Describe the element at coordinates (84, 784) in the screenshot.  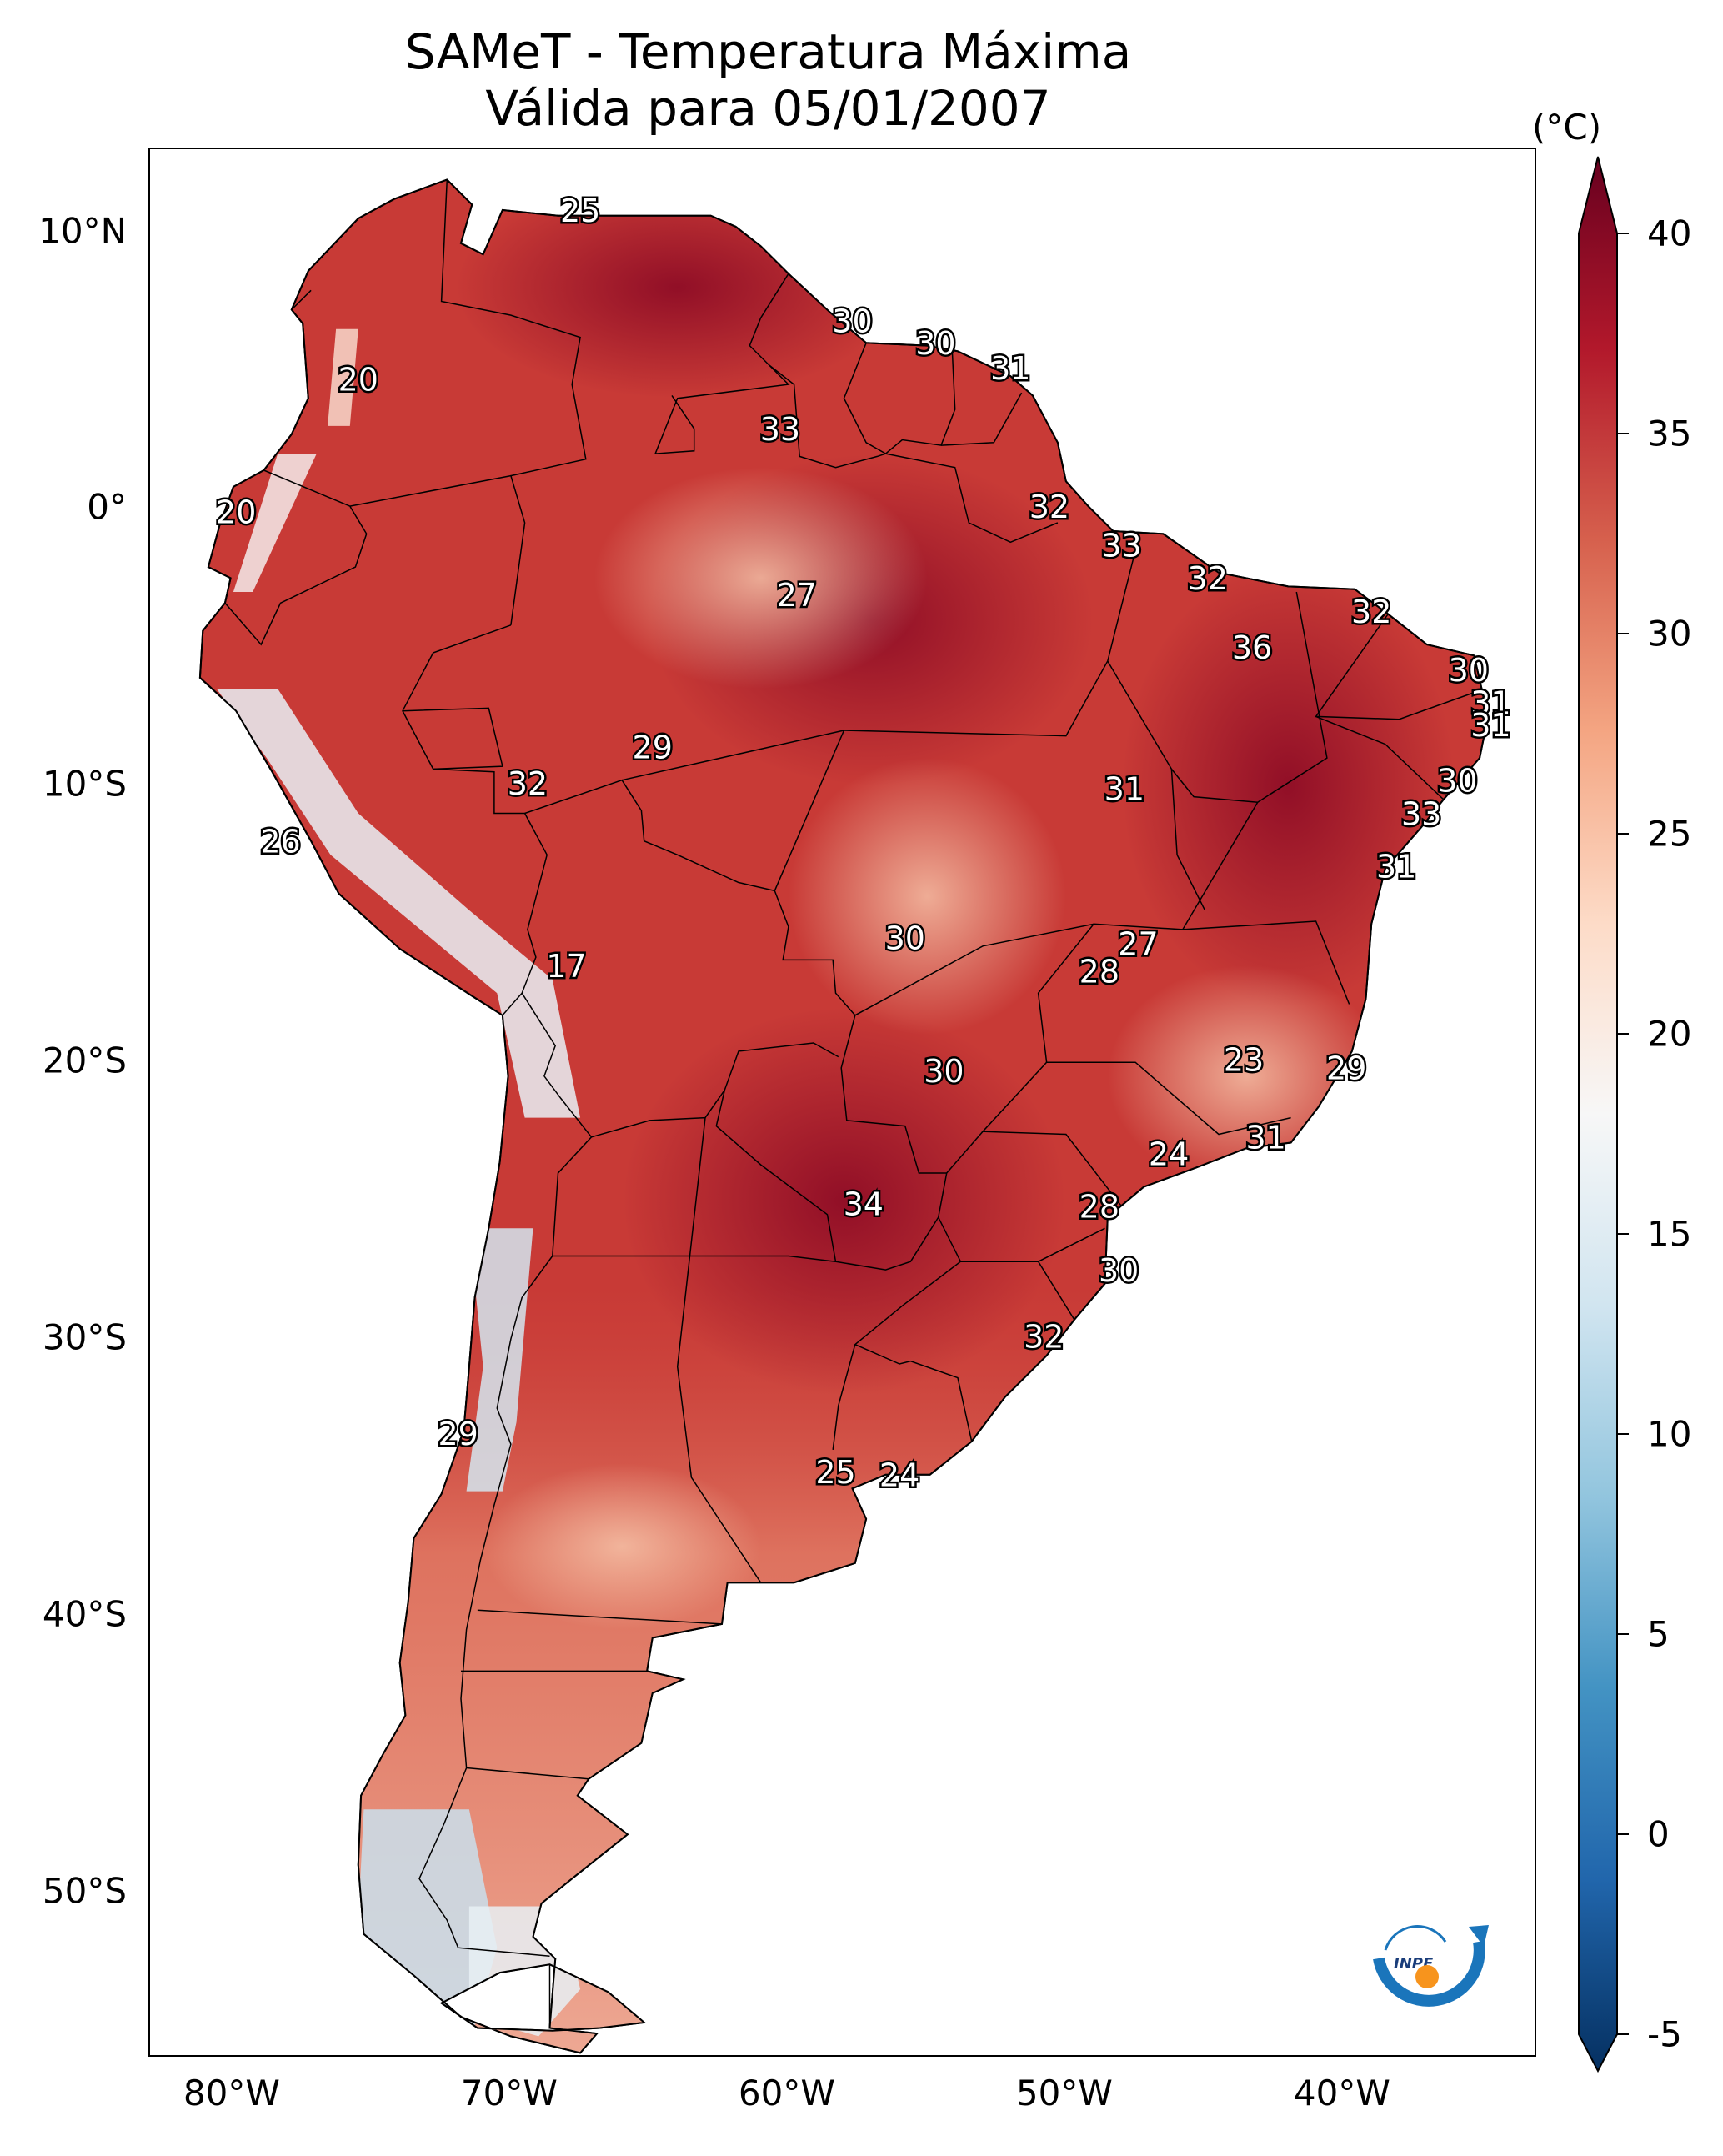
I see `latitude-tick-label: 10°S` at that location.